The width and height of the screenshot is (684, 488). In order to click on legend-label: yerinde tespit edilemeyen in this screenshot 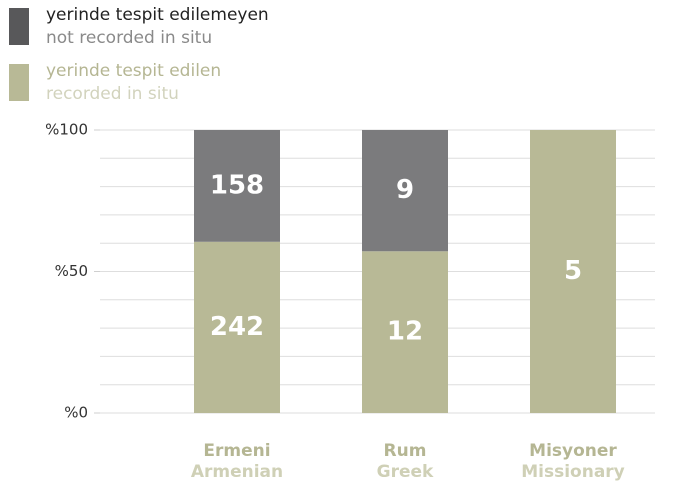, I will do `click(157, 15)`.